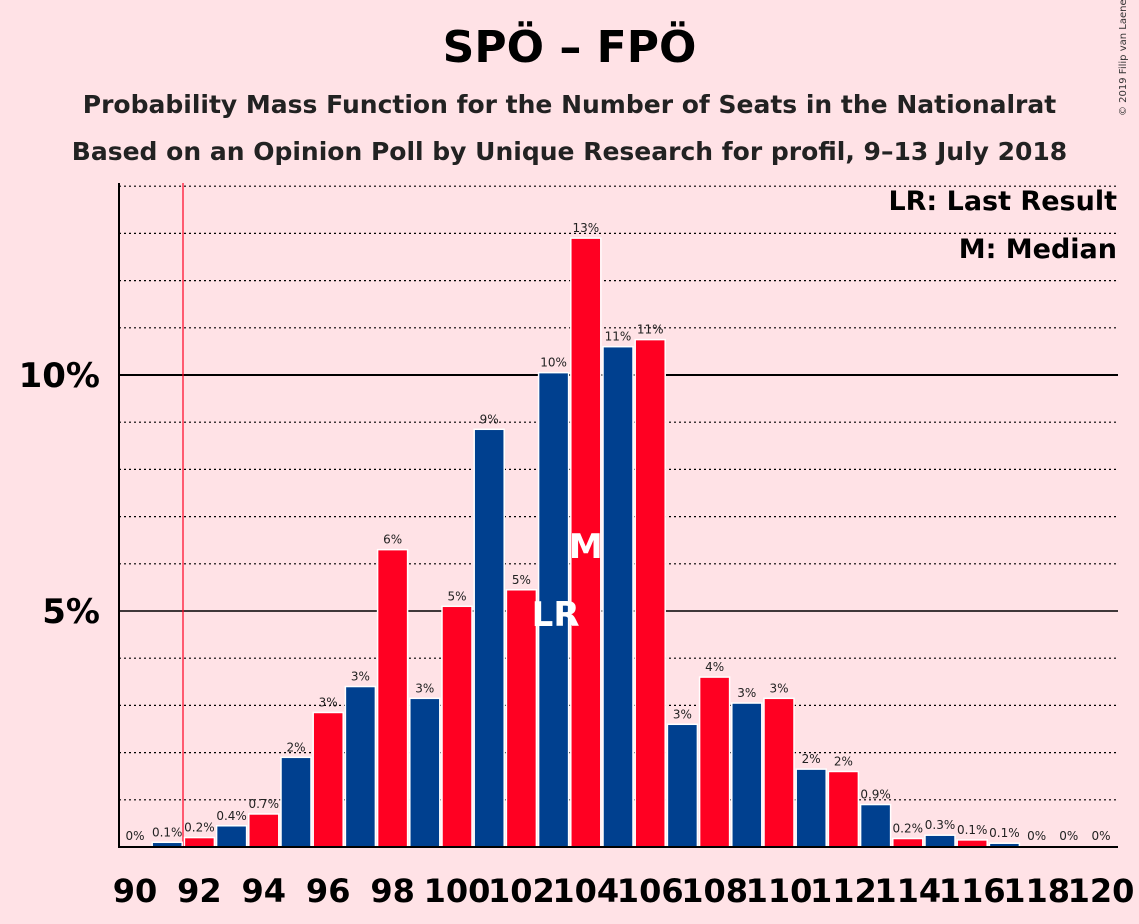  I want to click on chart-title: SPÖ – FPÖ, so click(569, 47).